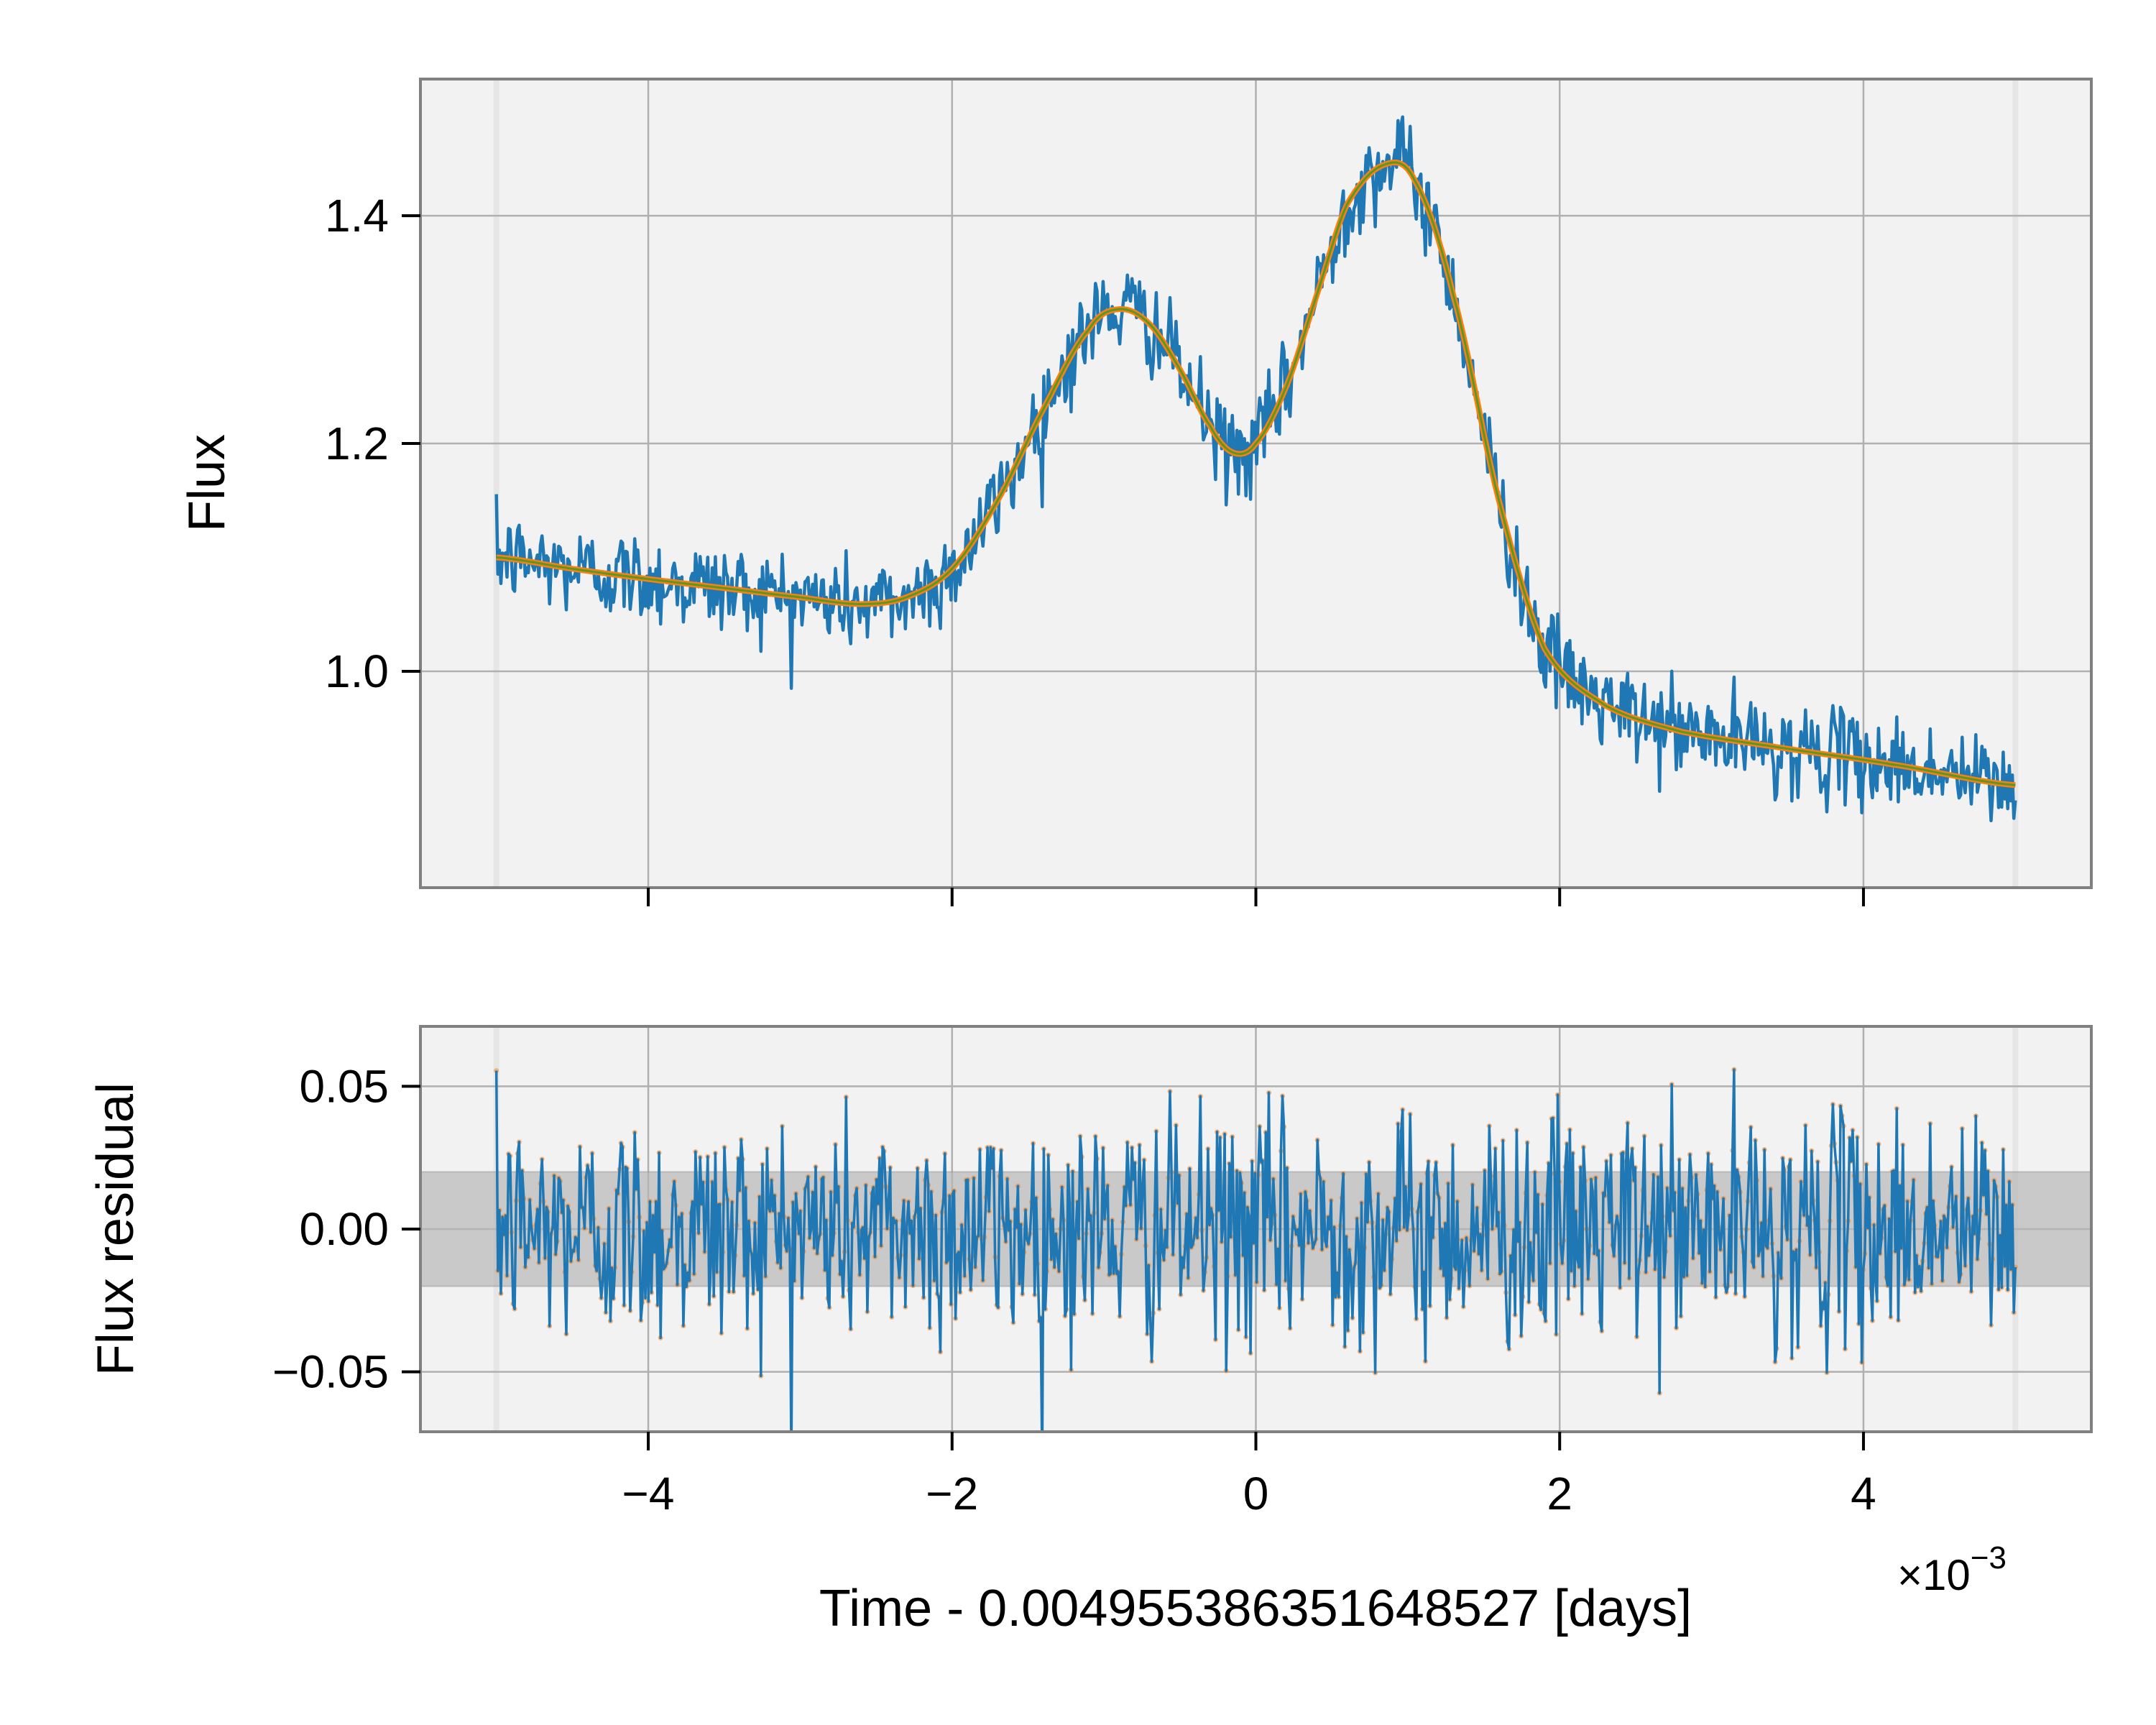  Describe the element at coordinates (357, 671) in the screenshot. I see `flux-y-tick-label-0: 1.0` at that location.